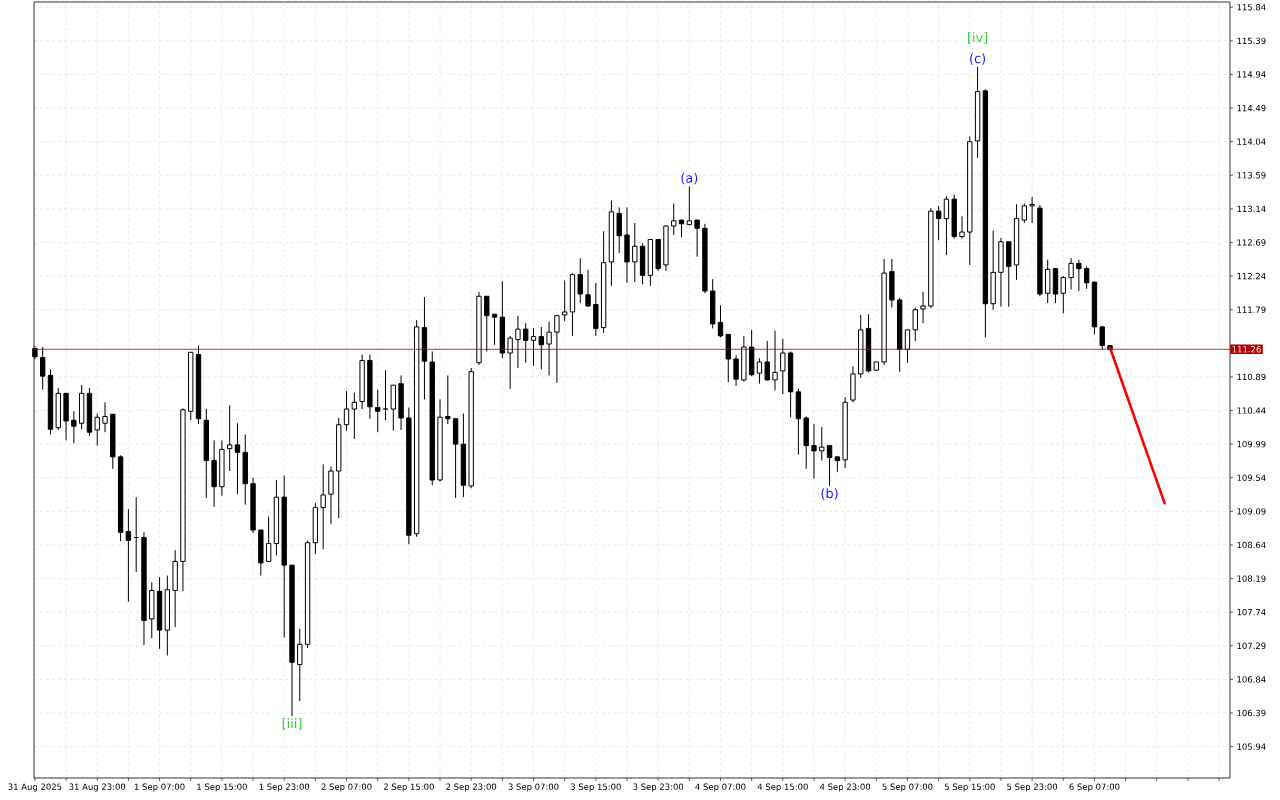 Image resolution: width=1280 pixels, height=800 pixels. What do you see at coordinates (1251, 578) in the screenshot?
I see `y-tick-label: 108.19` at bounding box center [1251, 578].